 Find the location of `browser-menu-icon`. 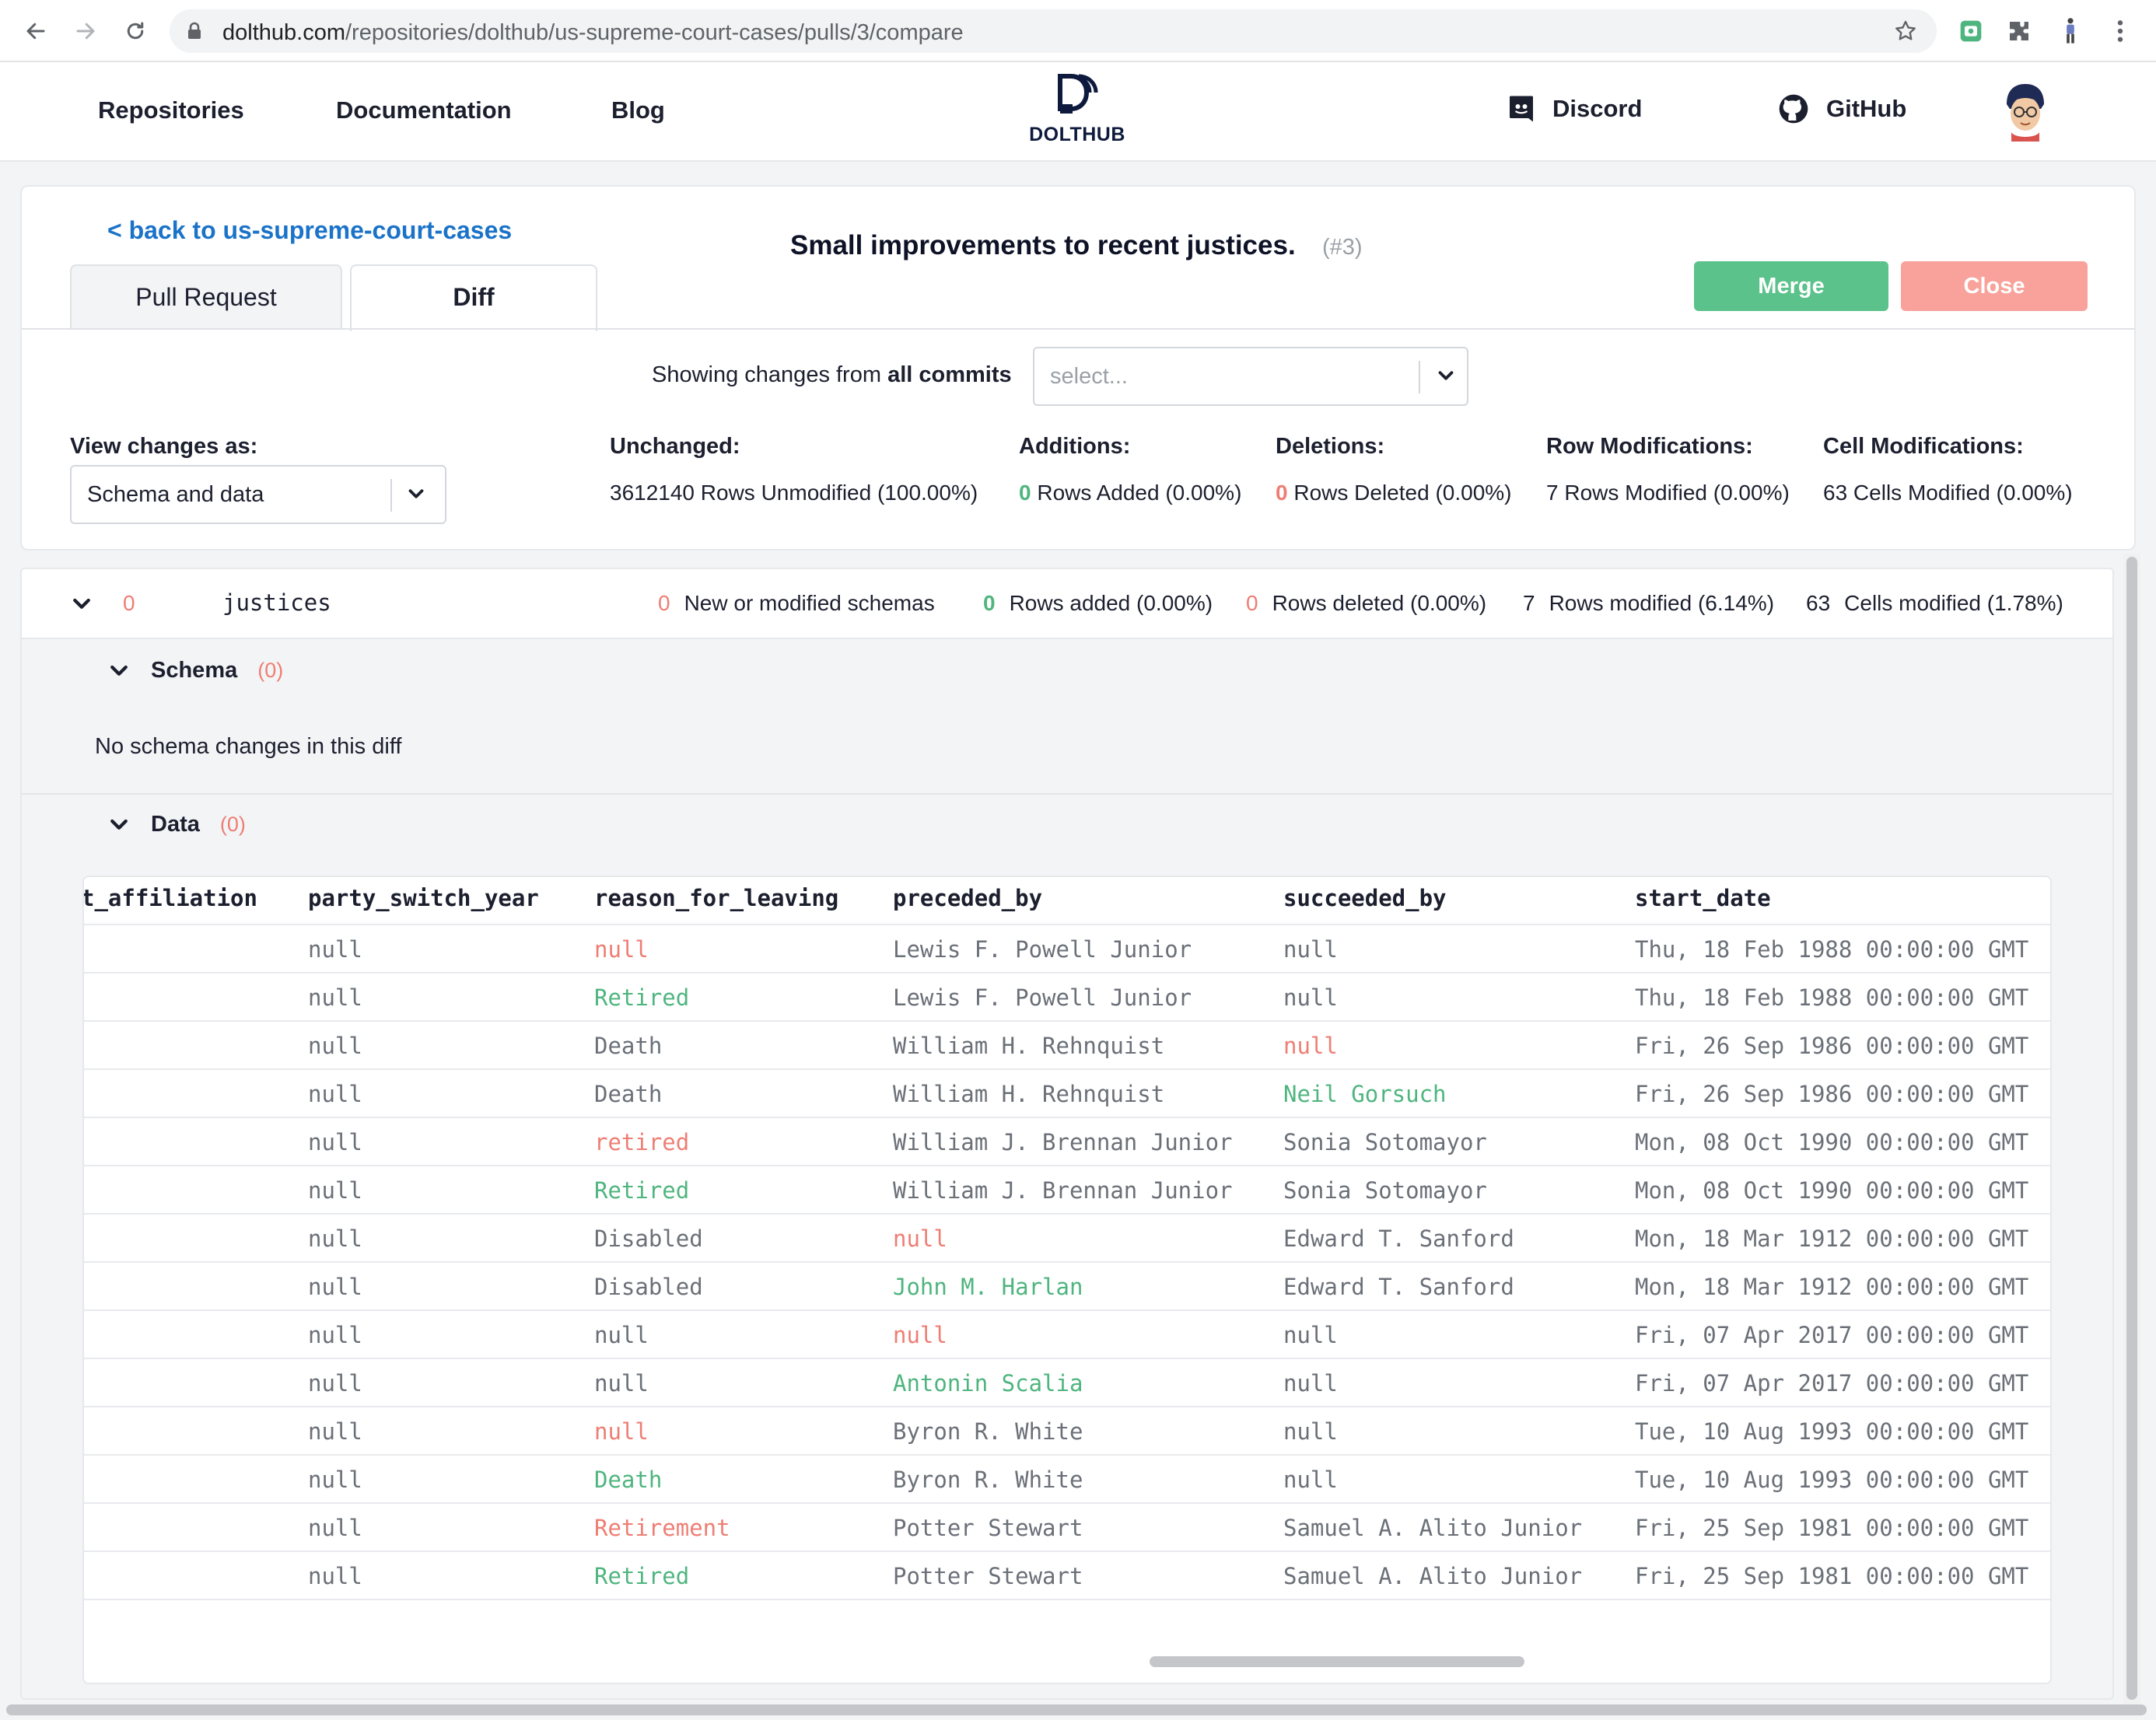

browser-menu-icon is located at coordinates (2121, 32).